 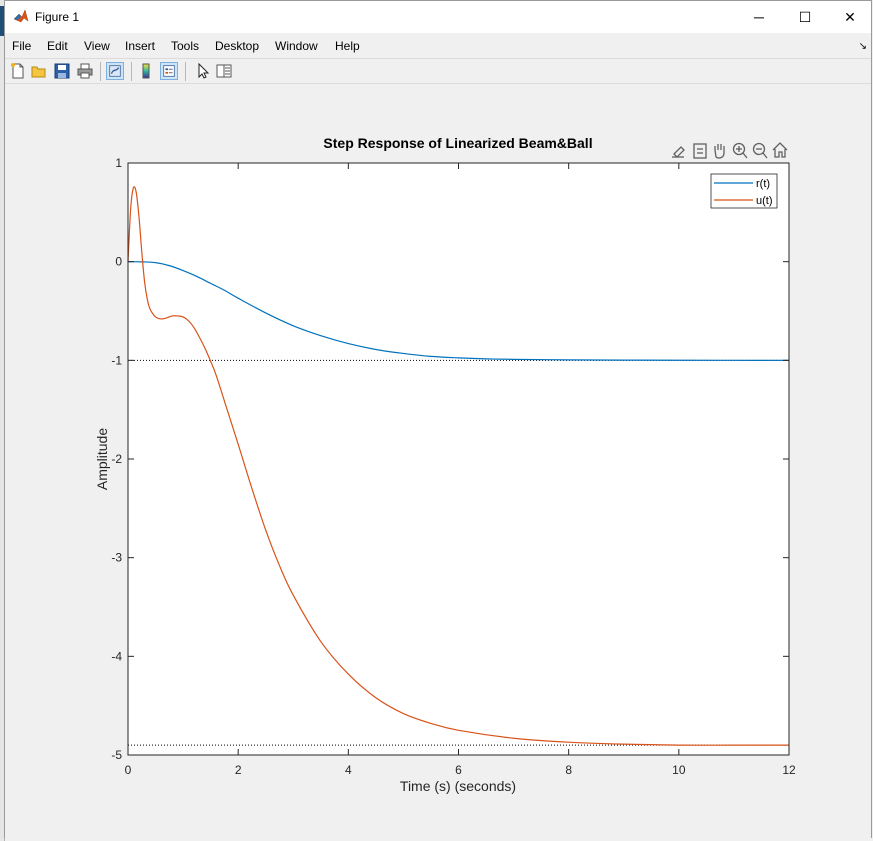 I want to click on legend: r(t) u(t), so click(x=744, y=191).